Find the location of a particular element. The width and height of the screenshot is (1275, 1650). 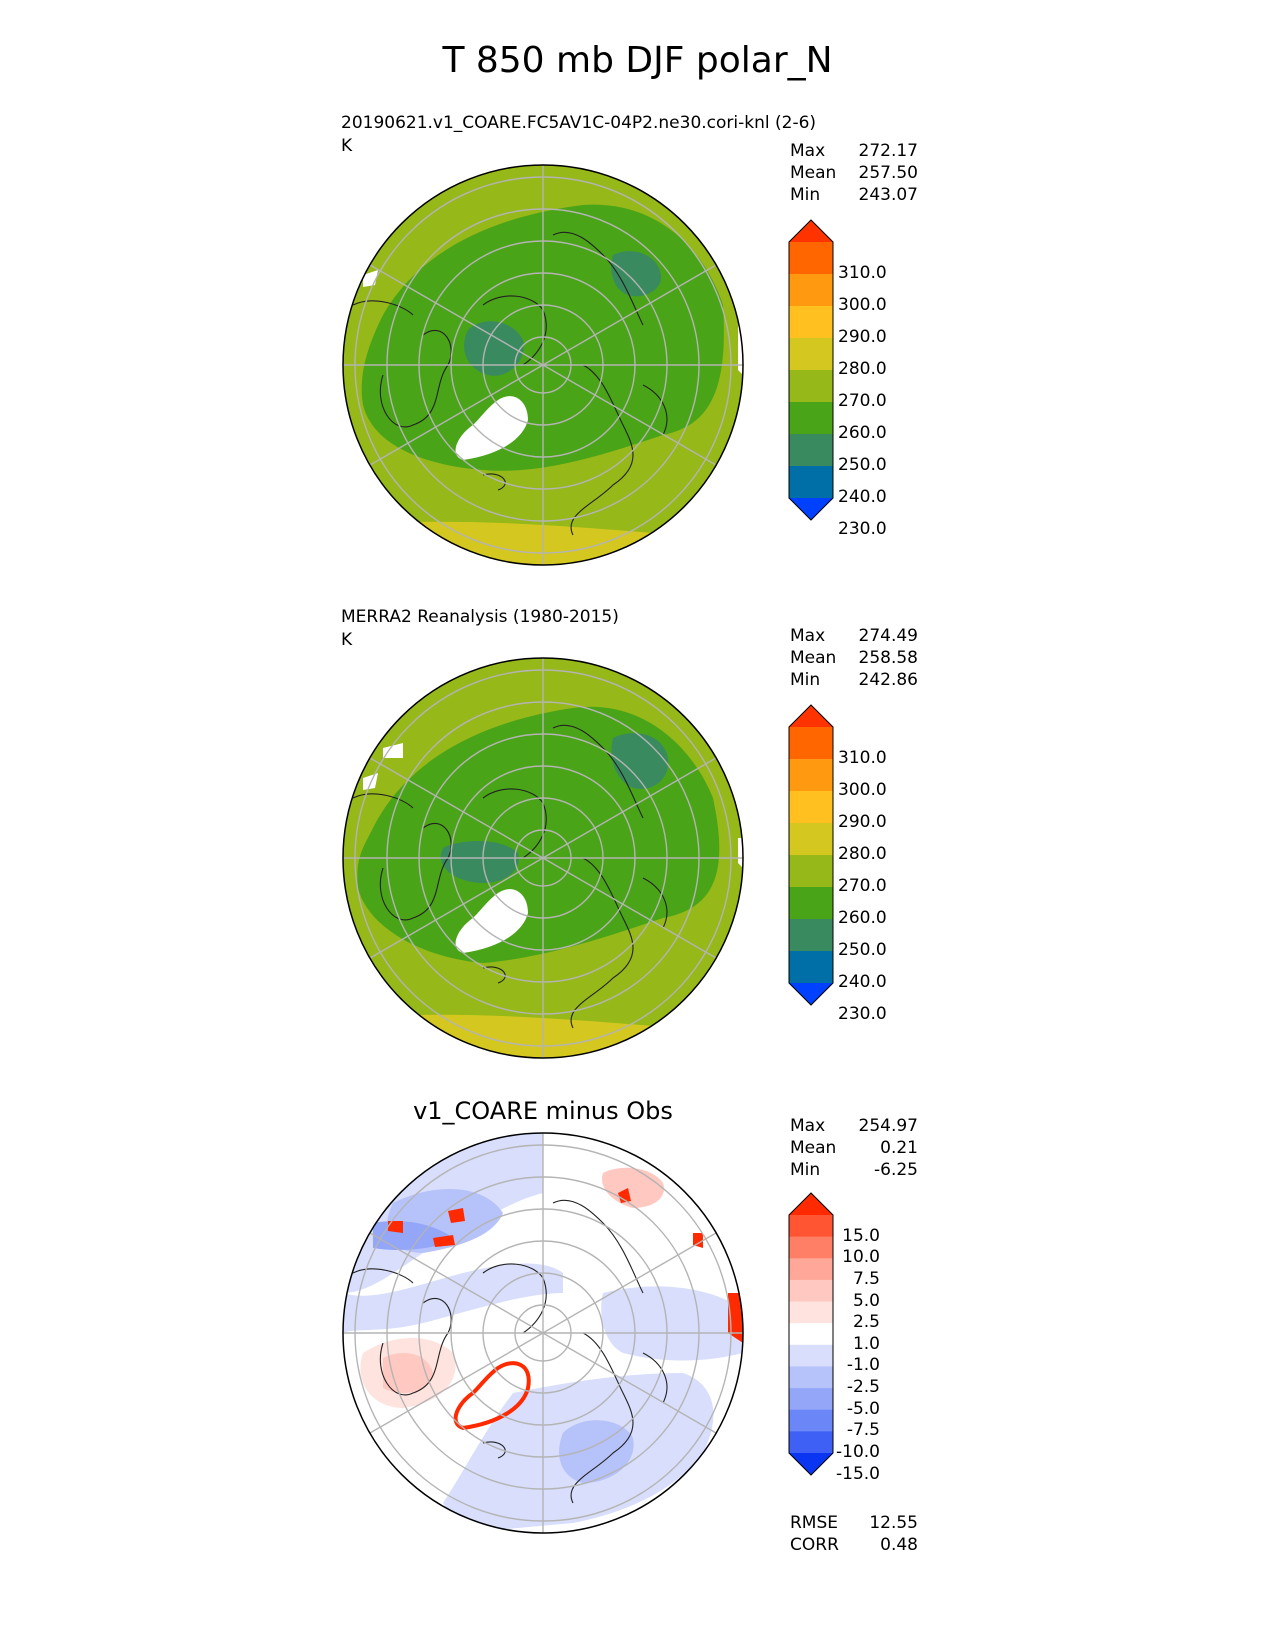

max-value: 254.97 is located at coordinates (888, 1126).